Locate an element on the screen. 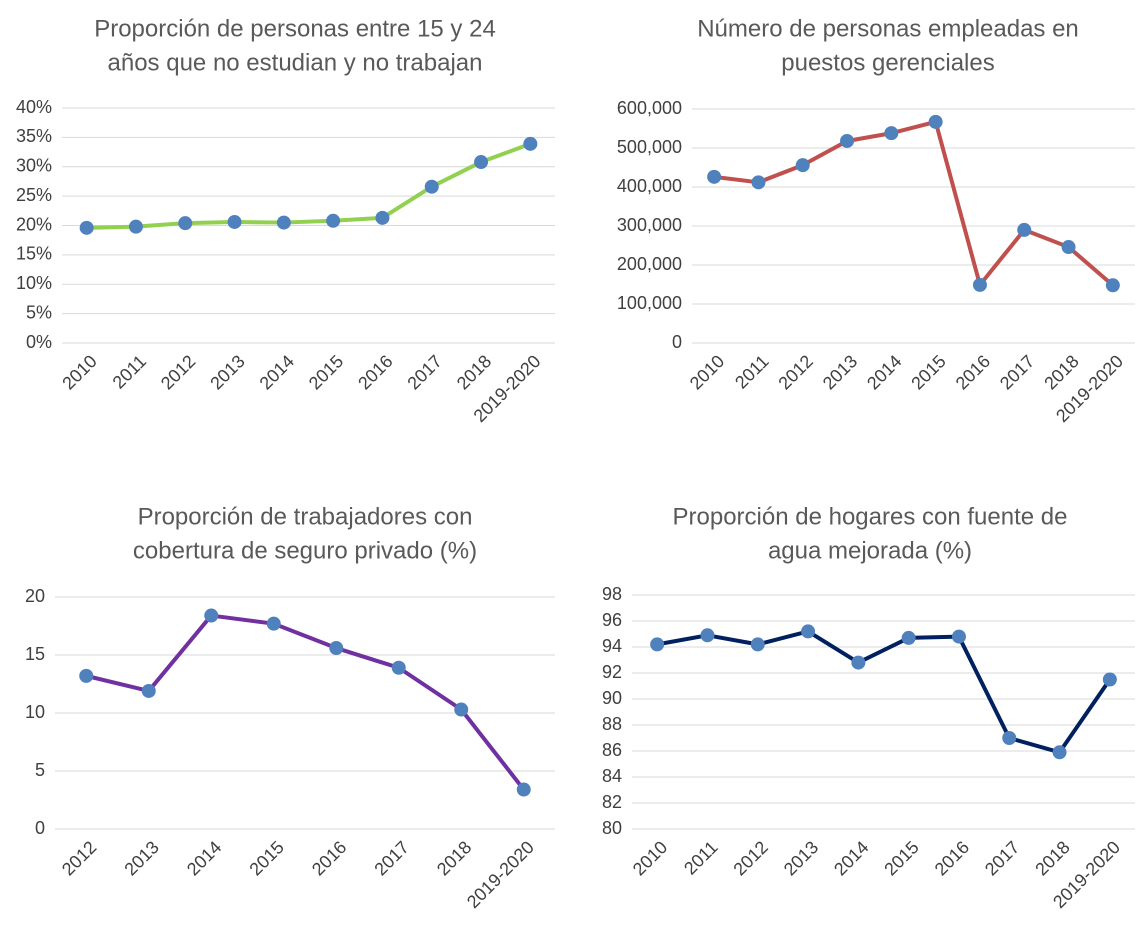 The height and width of the screenshot is (930, 1145). y-tick-label: 100,000 is located at coordinates (649, 303).